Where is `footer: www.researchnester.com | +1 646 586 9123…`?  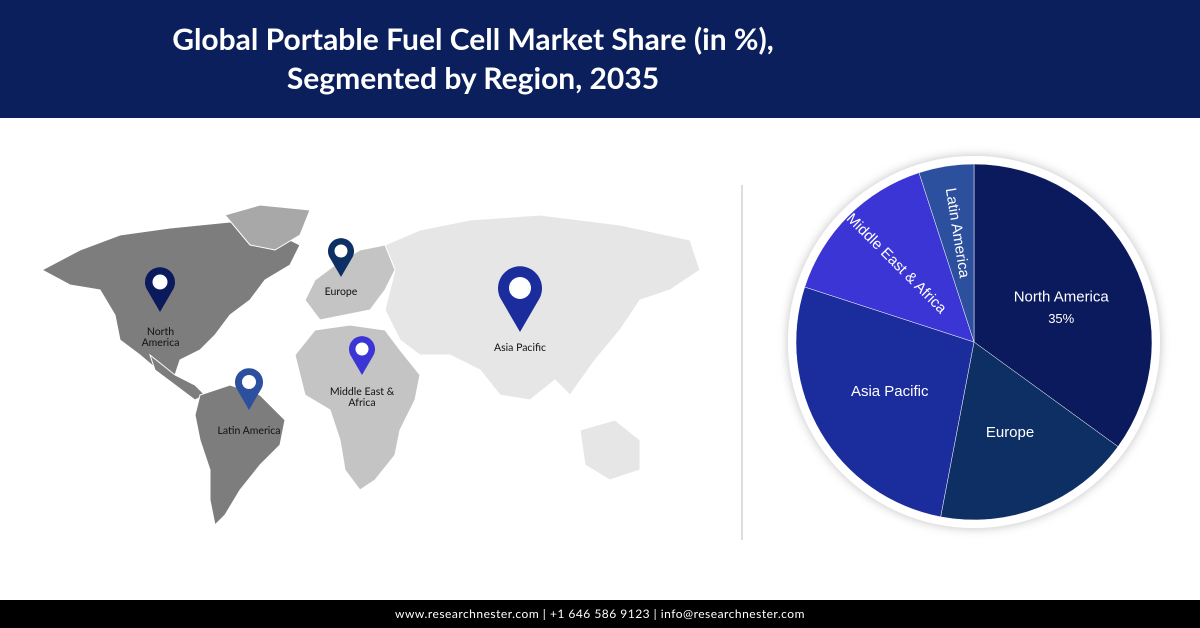 footer: www.researchnester.com | +1 646 586 9123… is located at coordinates (600, 614).